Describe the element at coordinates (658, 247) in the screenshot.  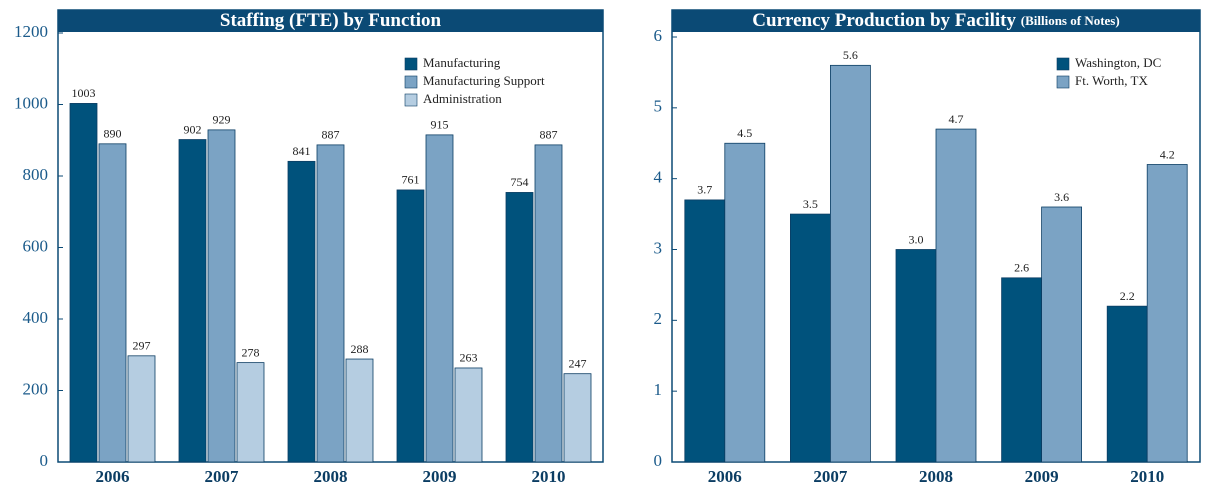
I see `y-tick-label: 3` at that location.